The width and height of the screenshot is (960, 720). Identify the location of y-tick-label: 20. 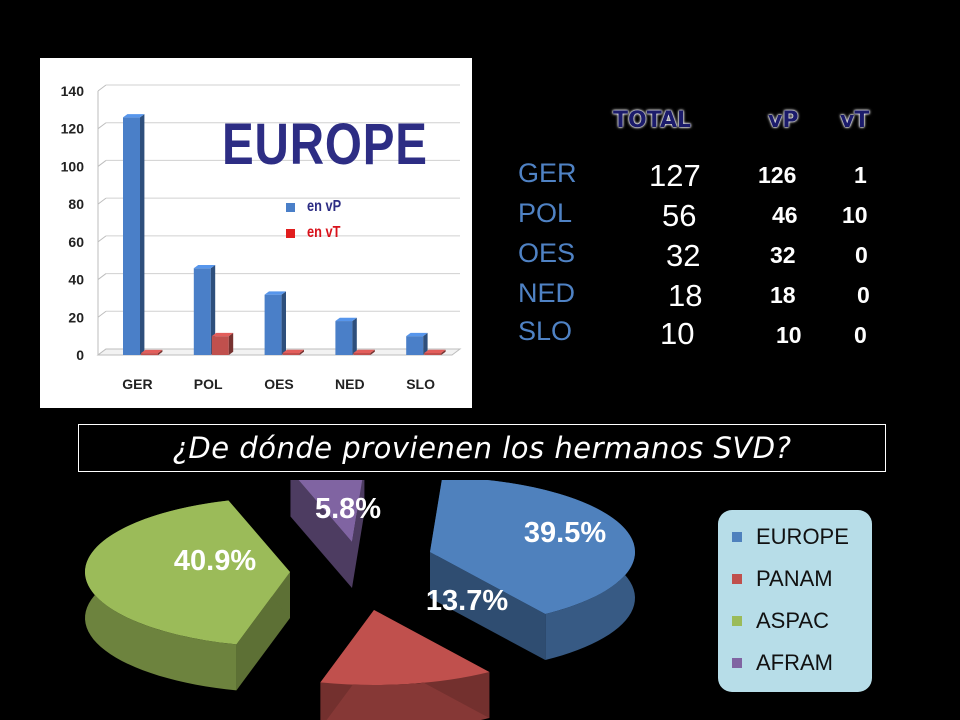
(76, 317).